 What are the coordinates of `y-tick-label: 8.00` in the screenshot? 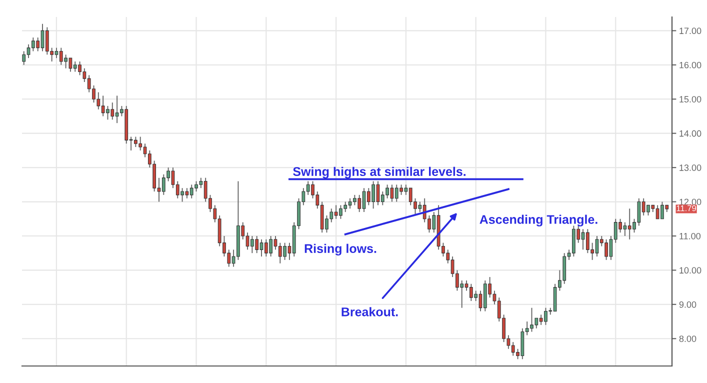 It's located at (687, 339).